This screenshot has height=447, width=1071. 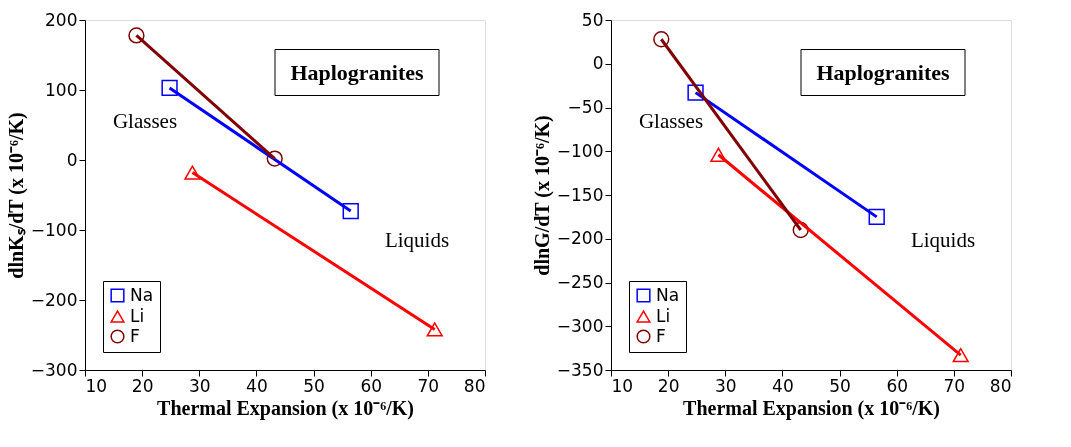 What do you see at coordinates (580, 194) in the screenshot?
I see `y-tick-label: −150` at bounding box center [580, 194].